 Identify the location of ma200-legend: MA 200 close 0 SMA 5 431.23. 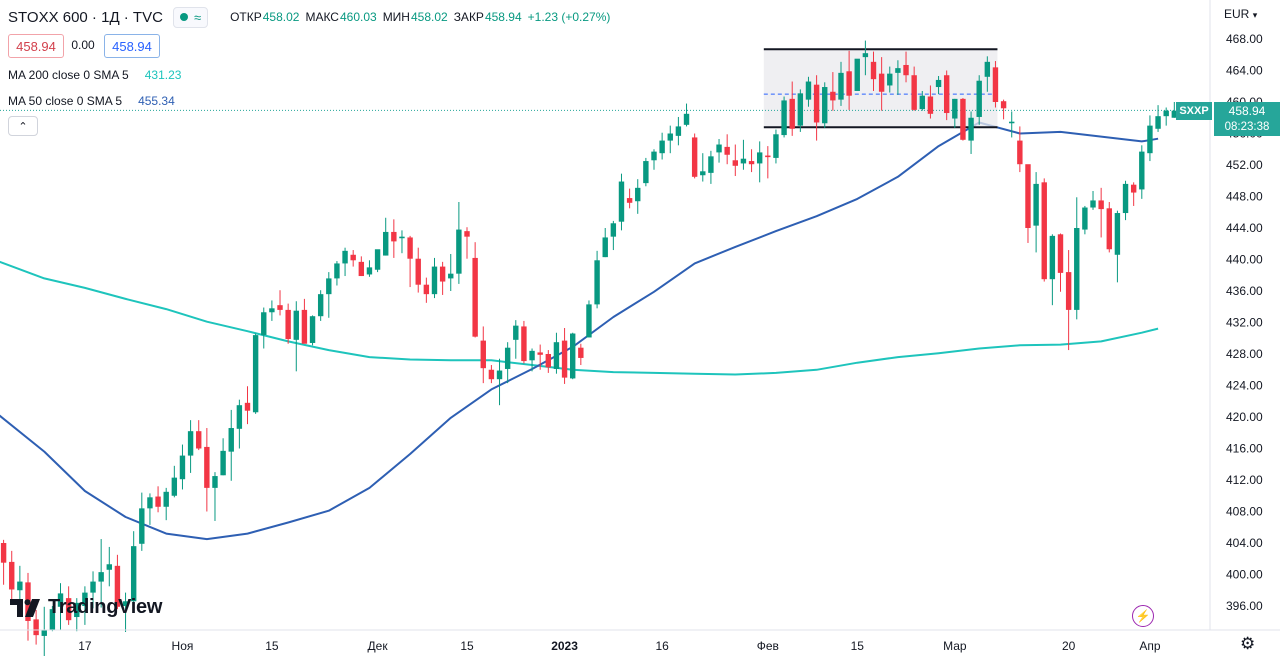
(94, 75).